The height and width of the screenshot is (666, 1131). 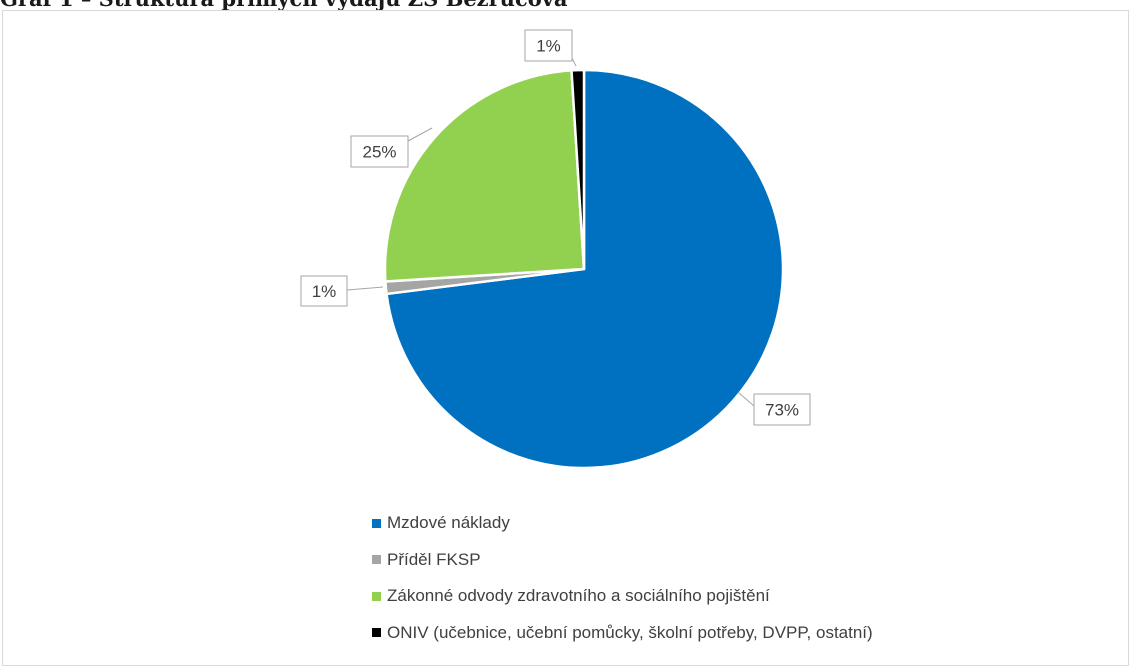 I want to click on data-label-0: 73%, so click(x=782, y=410).